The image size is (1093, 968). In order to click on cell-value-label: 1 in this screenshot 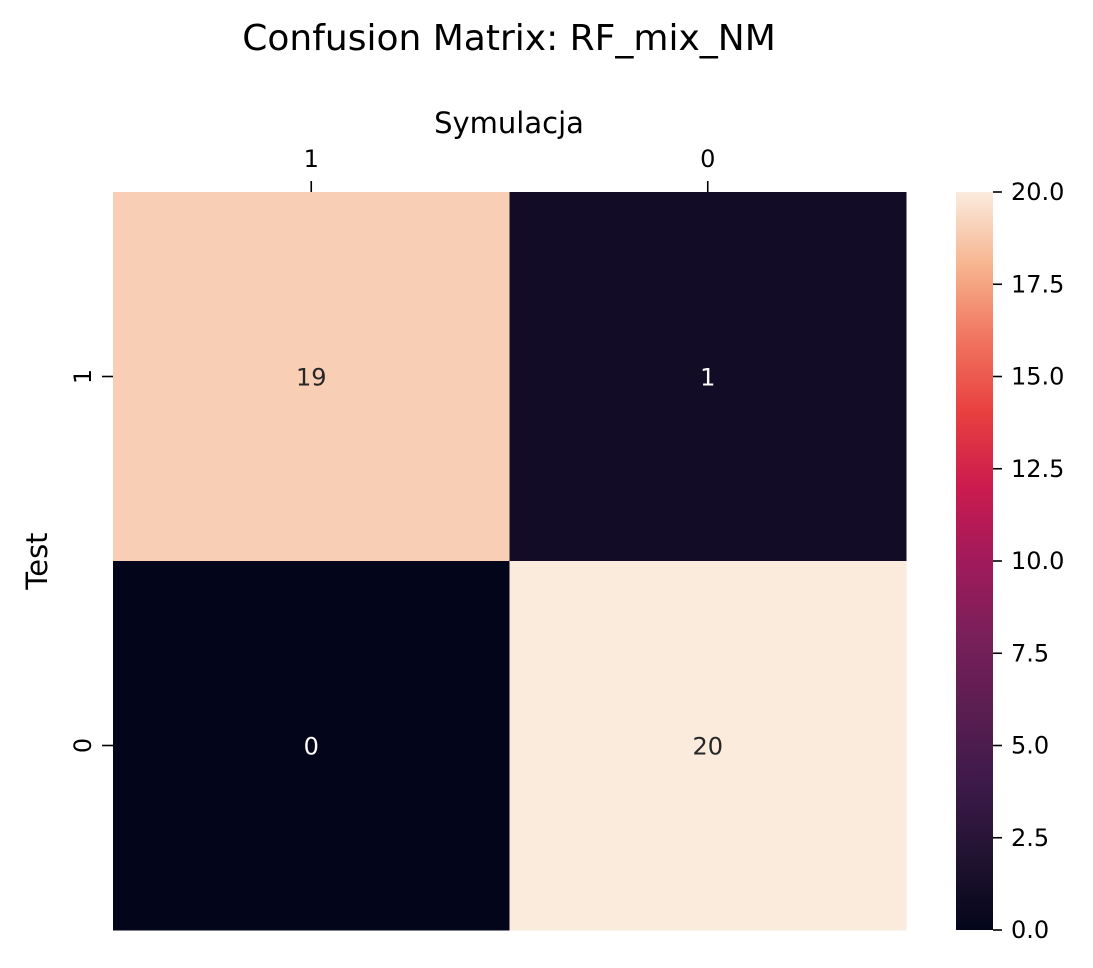, I will do `click(707, 378)`.